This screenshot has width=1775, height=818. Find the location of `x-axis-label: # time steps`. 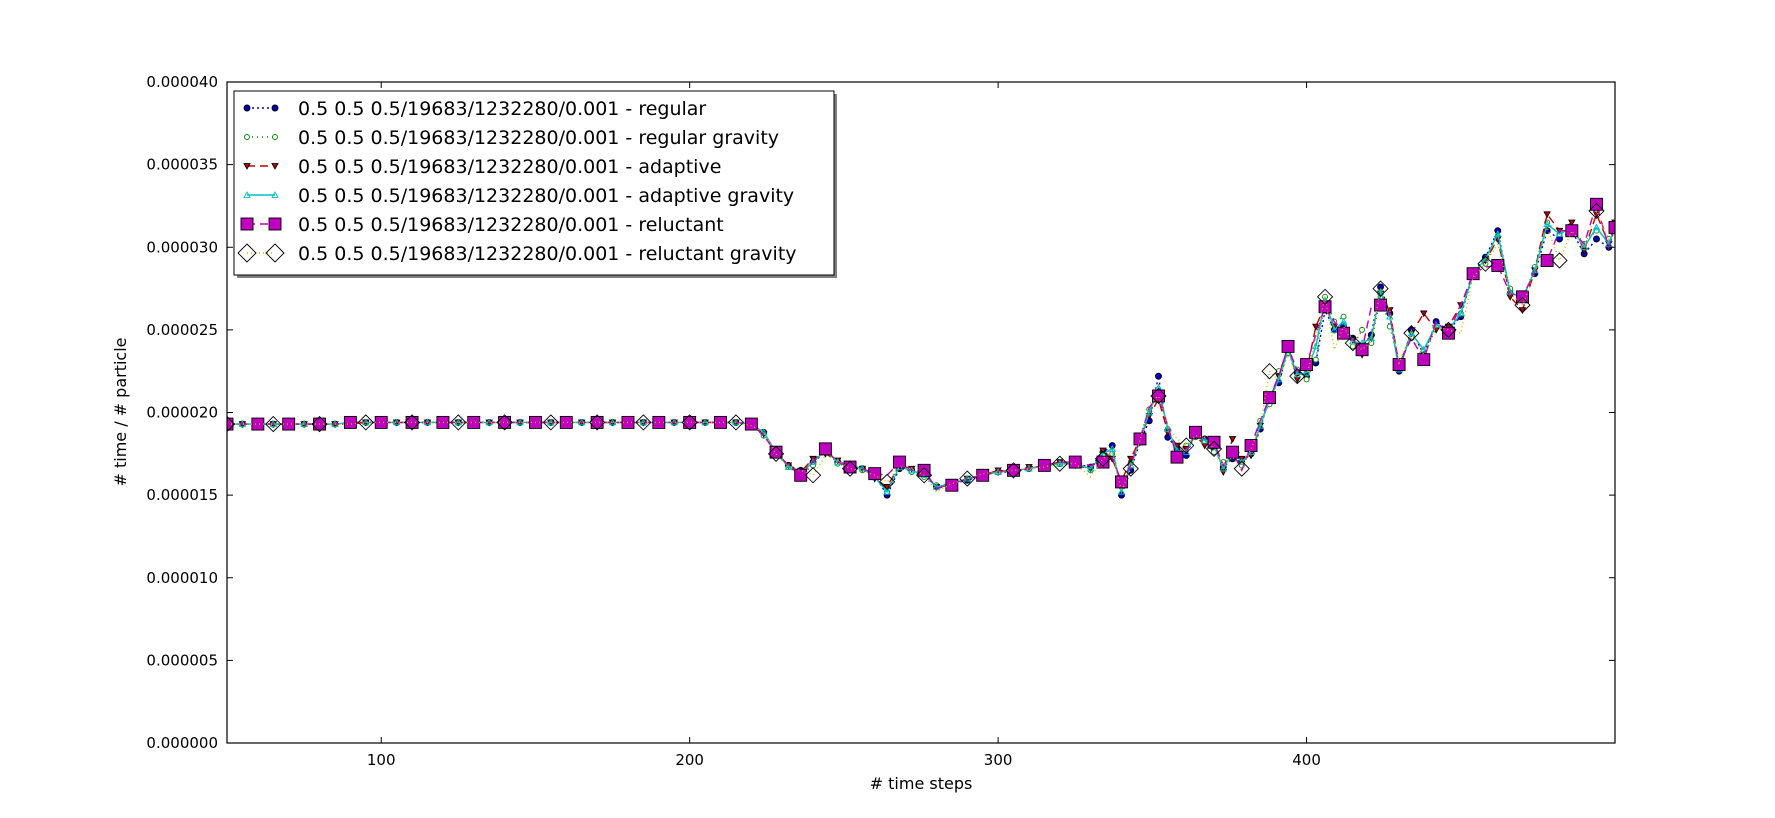

x-axis-label: # time steps is located at coordinates (921, 783).